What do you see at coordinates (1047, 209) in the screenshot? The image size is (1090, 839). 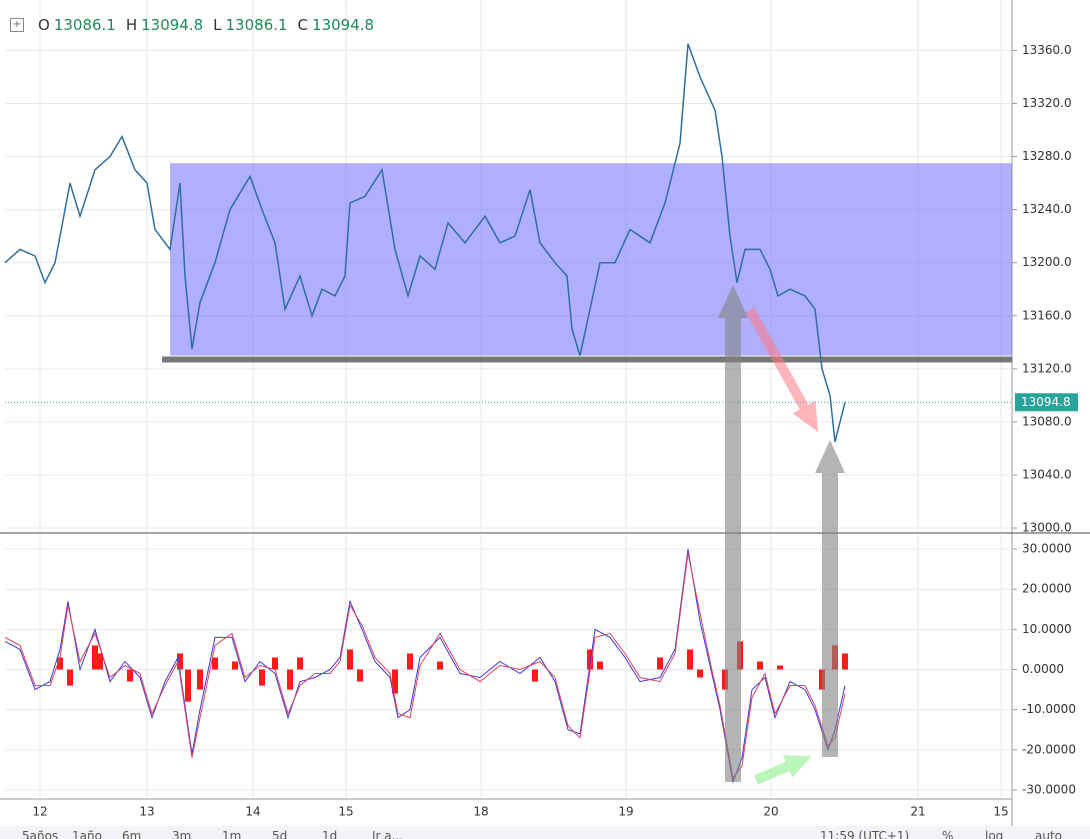 I see `y-tick-label: 13240.0` at bounding box center [1047, 209].